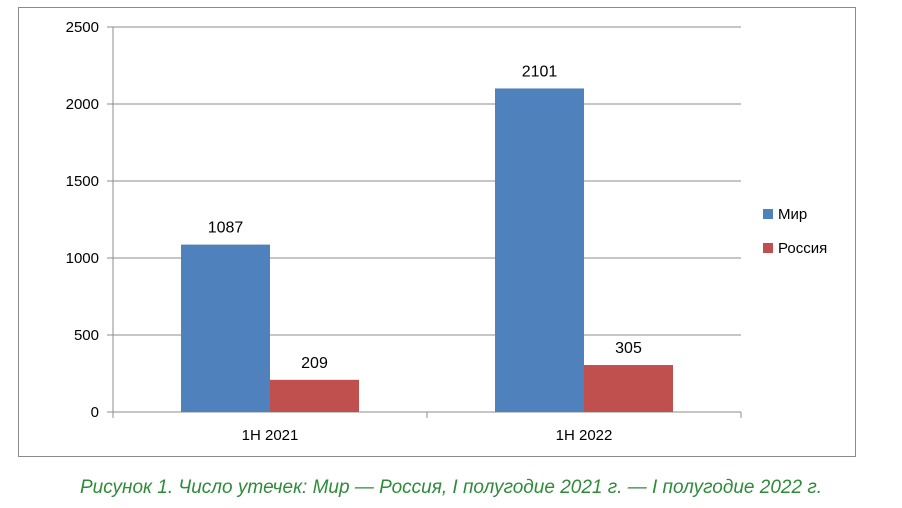  Describe the element at coordinates (226, 228) in the screenshot. I see `data-label: 1087` at that location.